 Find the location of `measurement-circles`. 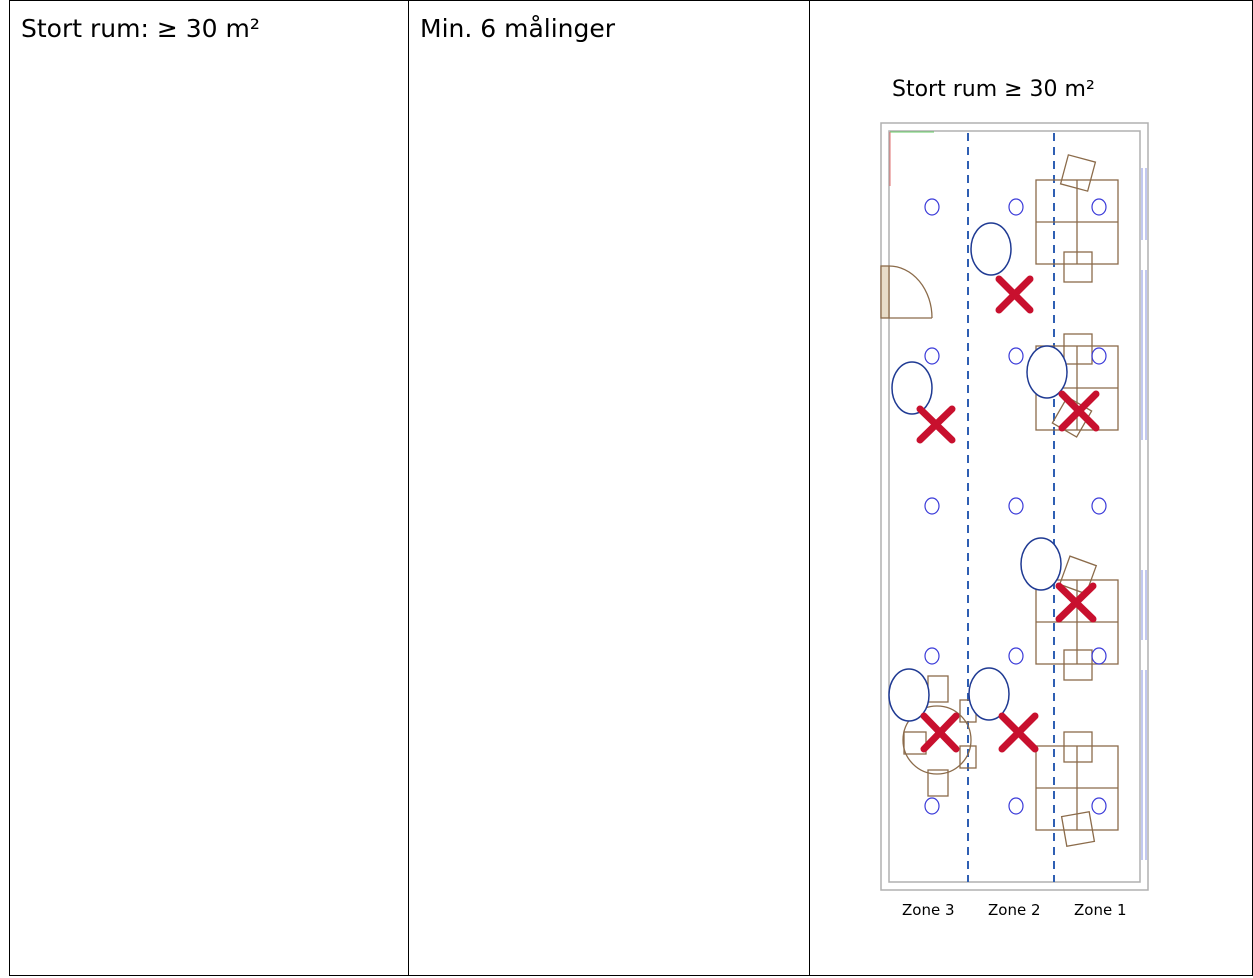

measurement-circles is located at coordinates (978, 472).